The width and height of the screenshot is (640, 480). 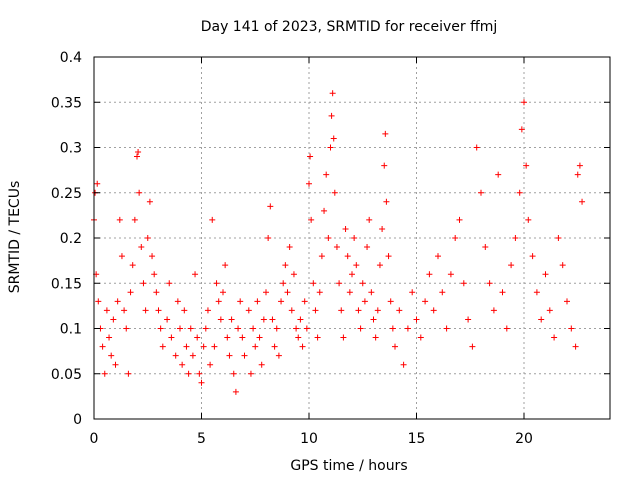 I want to click on y-axis-label: SRMTID / TECUs, so click(x=15, y=237).